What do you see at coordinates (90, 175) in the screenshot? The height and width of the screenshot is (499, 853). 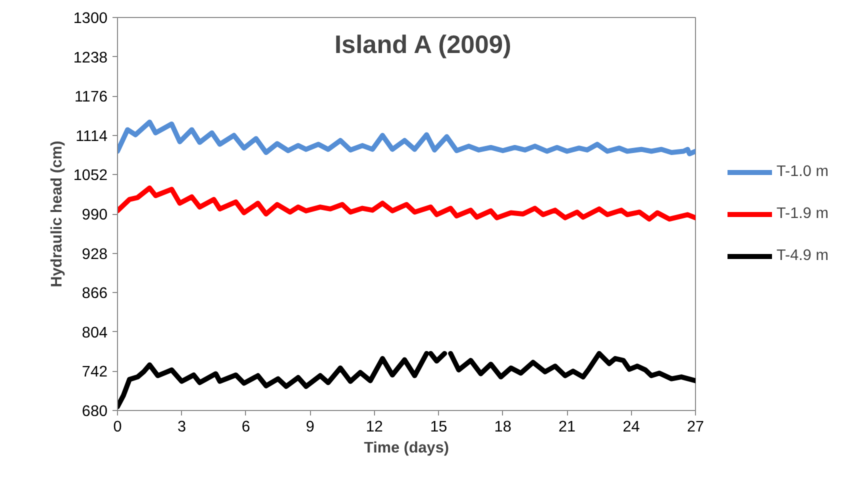 I see `y-tick-label: 1052` at bounding box center [90, 175].